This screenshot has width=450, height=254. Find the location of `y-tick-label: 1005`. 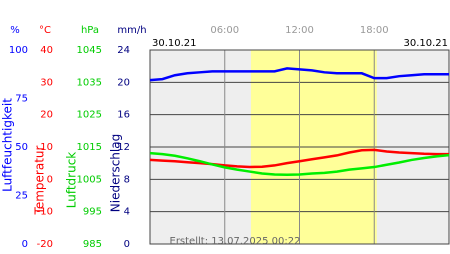

y-tick-label: 1005 is located at coordinates (89, 179).